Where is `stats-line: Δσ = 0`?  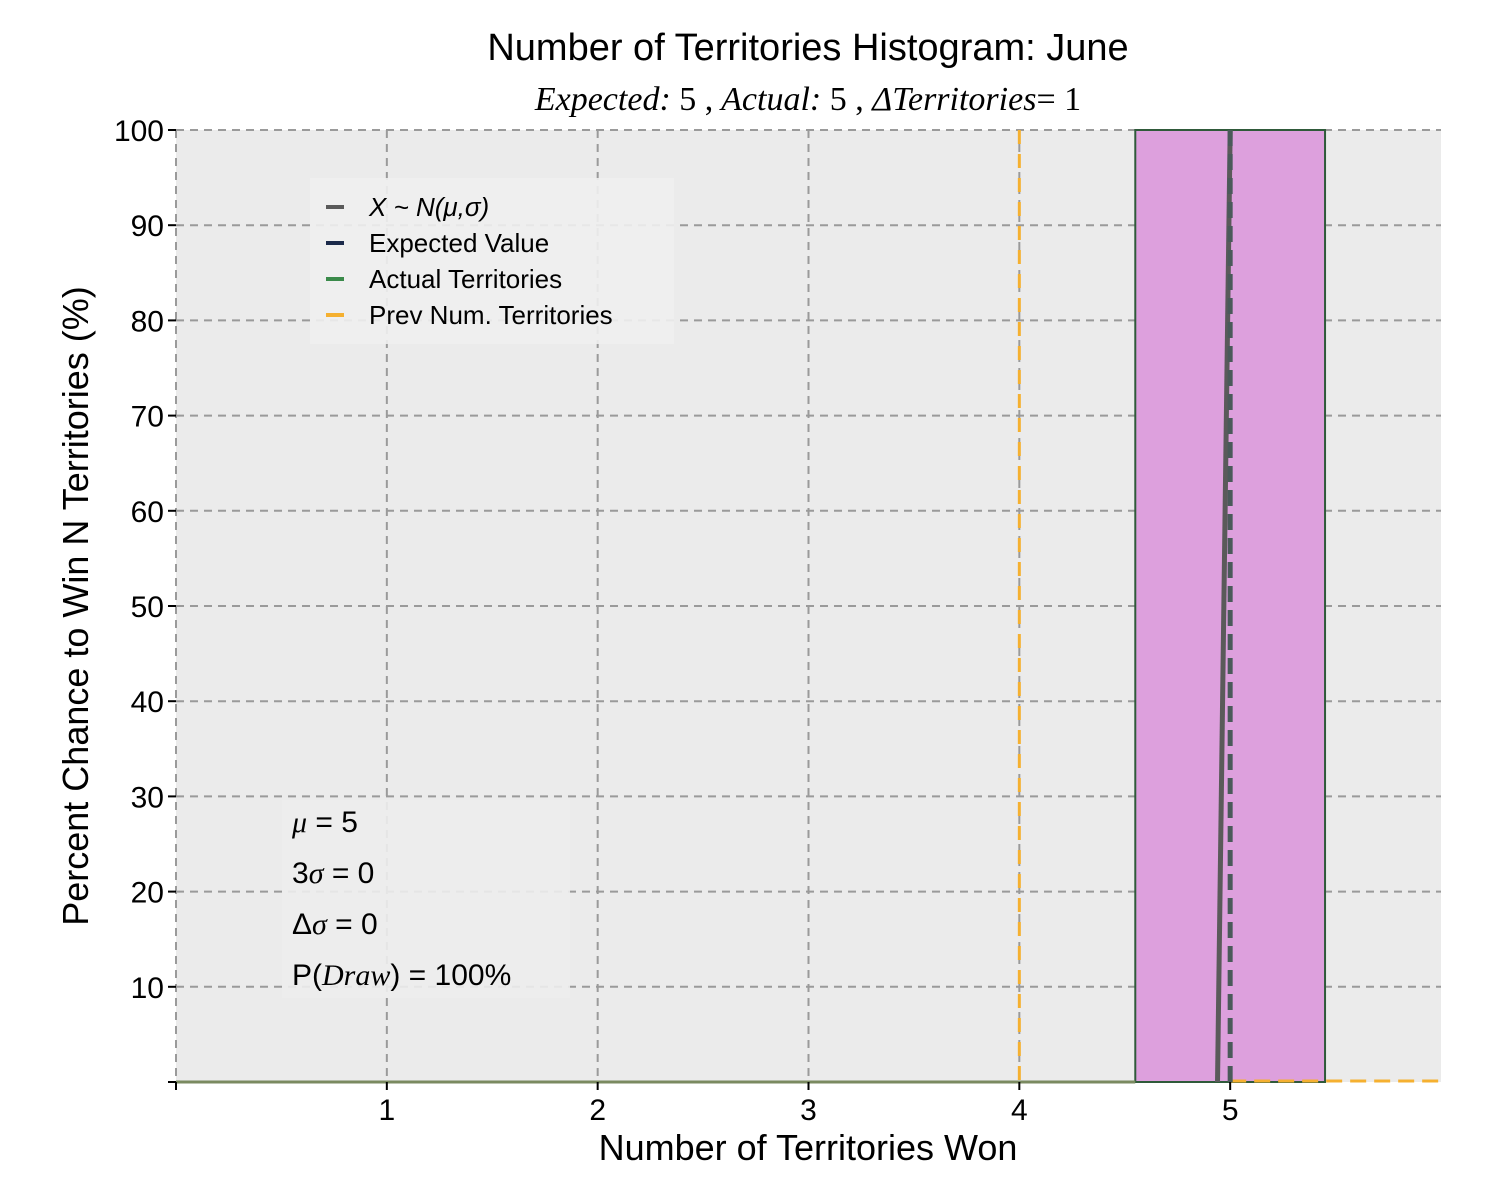 stats-line: Δσ = 0 is located at coordinates (335, 924).